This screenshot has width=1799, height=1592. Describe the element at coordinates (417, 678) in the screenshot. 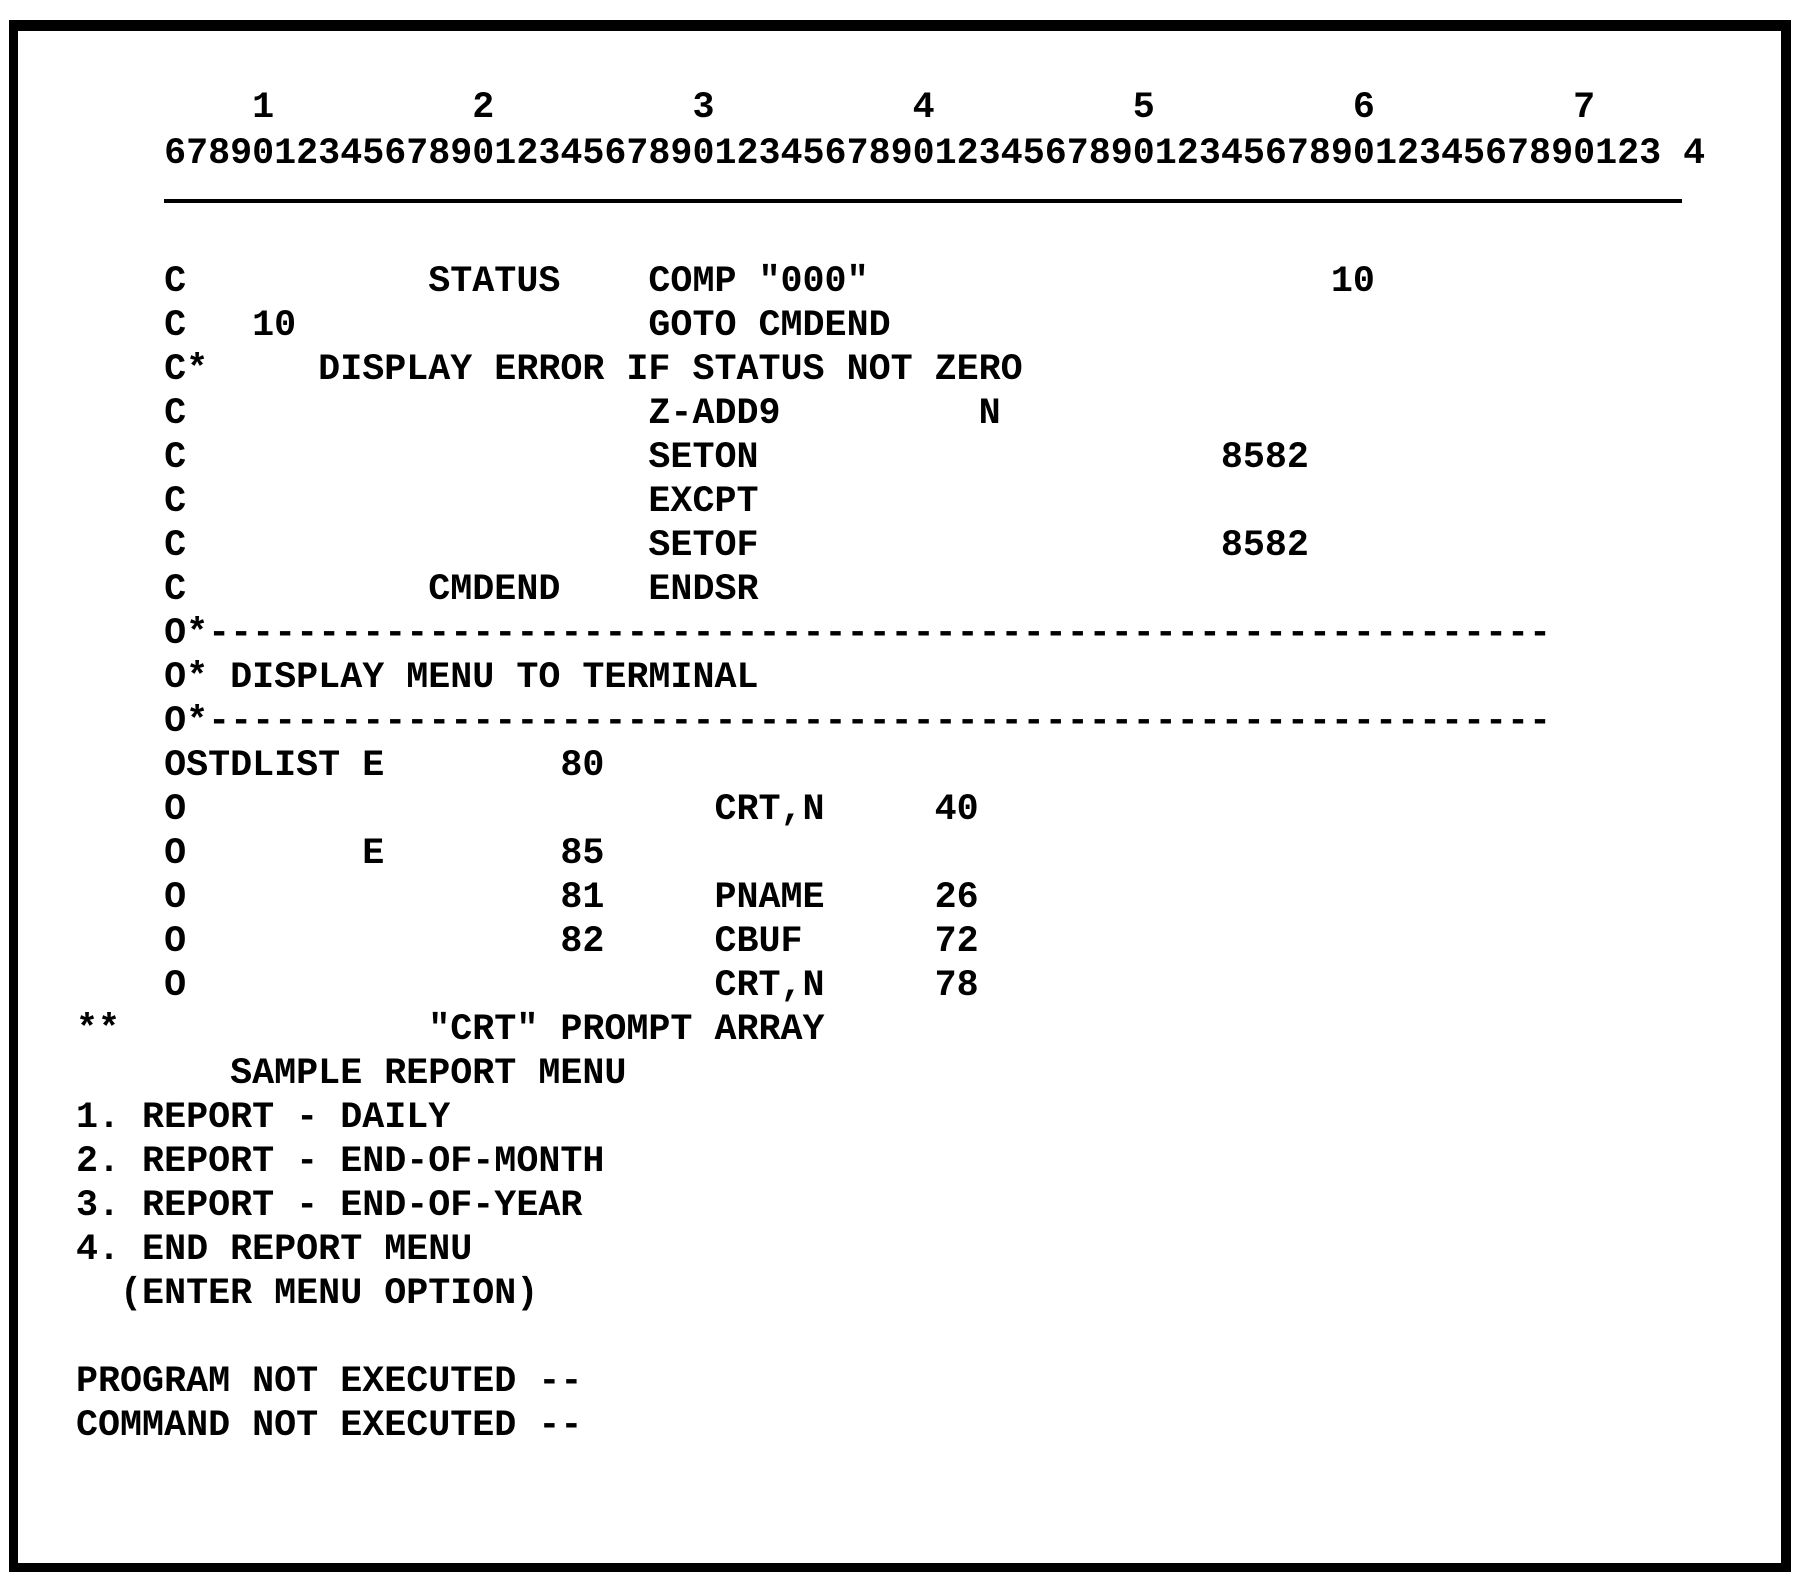

I see `code-line: O* DISPLAY MENU TO TERMINAL` at that location.